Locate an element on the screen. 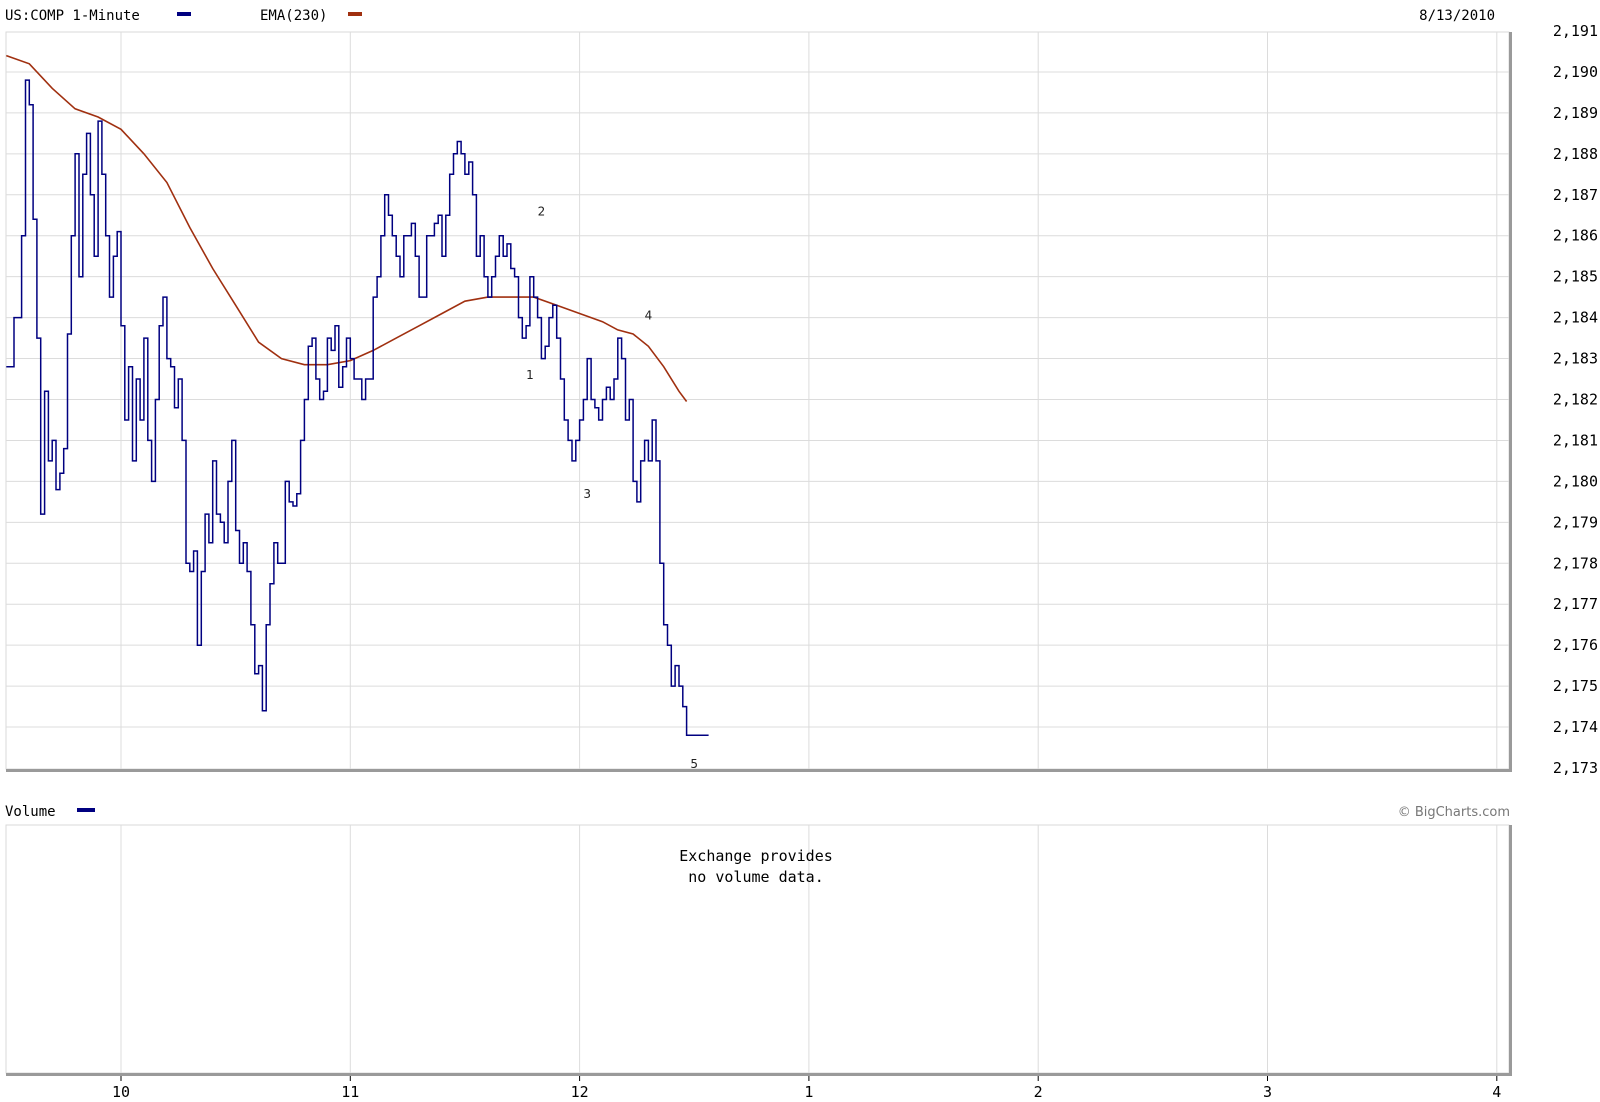  x-tick-label: 11 is located at coordinates (350, 1092).